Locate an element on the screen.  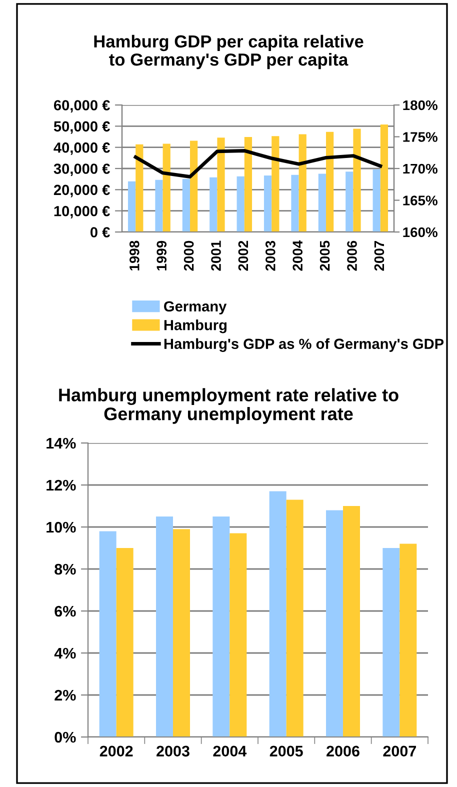
y-tick-label: 0 € is located at coordinates (100, 232).